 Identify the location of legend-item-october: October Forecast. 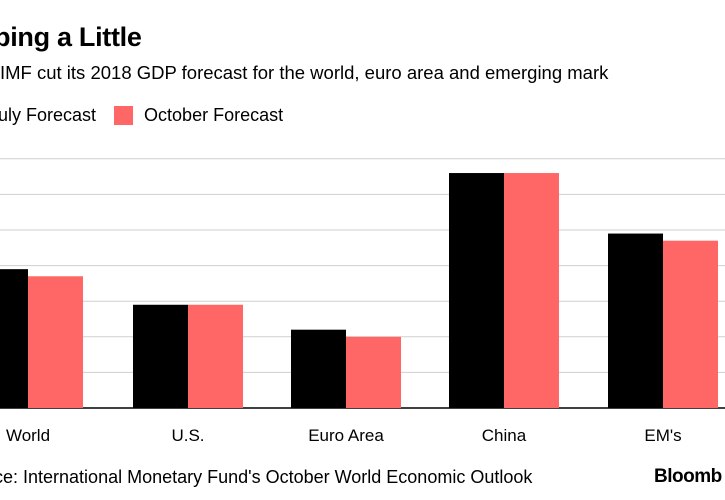
(198, 115).